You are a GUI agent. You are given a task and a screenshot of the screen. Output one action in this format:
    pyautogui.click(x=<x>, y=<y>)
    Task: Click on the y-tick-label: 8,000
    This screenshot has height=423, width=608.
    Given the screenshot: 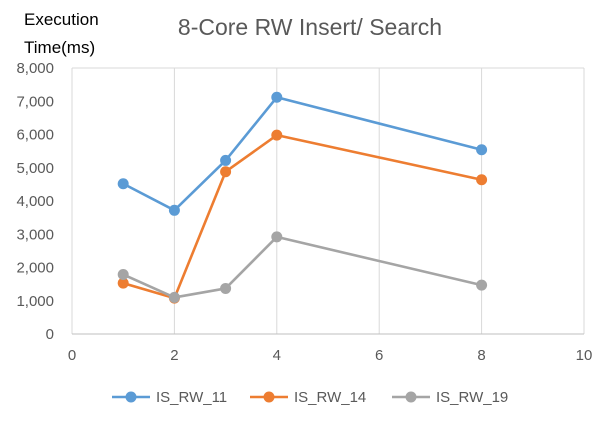 What is the action you would take?
    pyautogui.click(x=35, y=68)
    